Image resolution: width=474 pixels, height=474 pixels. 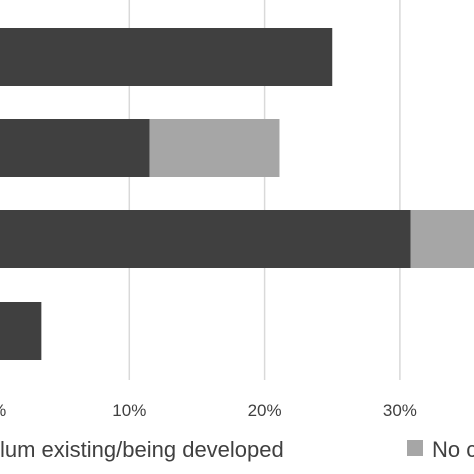 I want to click on x-tick-label-10: 10%, so click(x=129, y=410).